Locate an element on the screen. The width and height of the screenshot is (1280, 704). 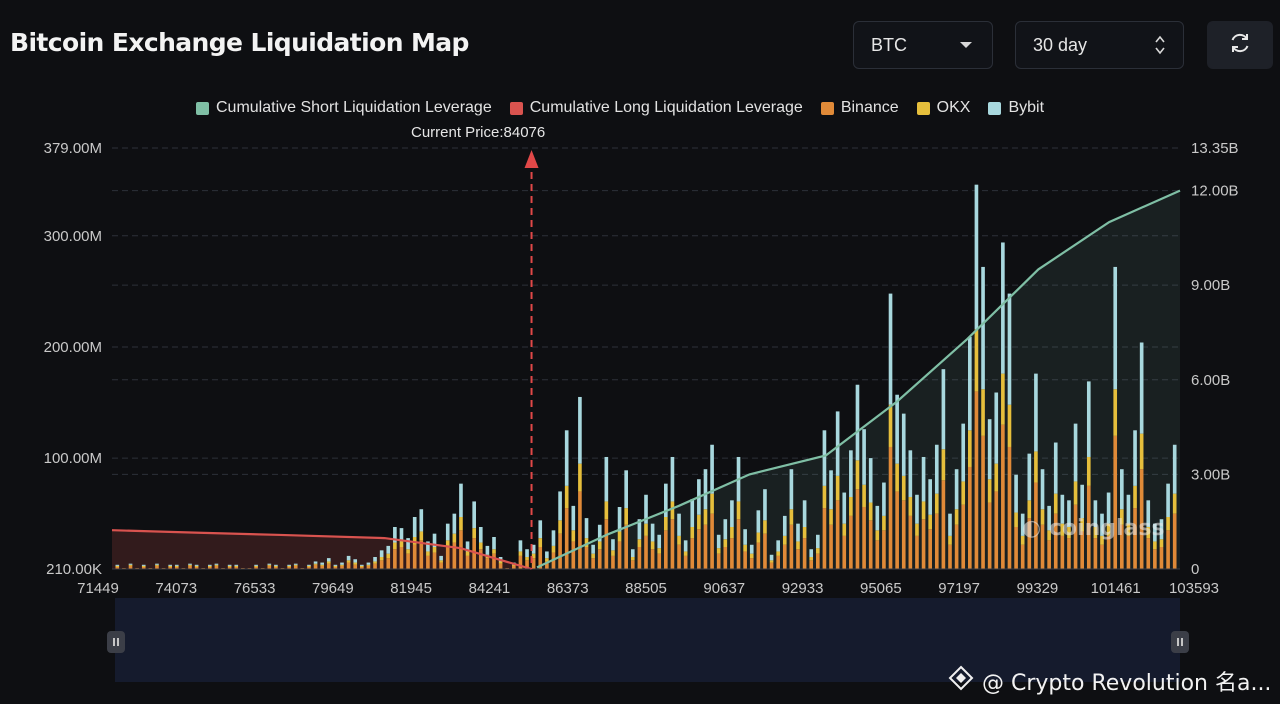
asset-select: BTC is located at coordinates (923, 45).